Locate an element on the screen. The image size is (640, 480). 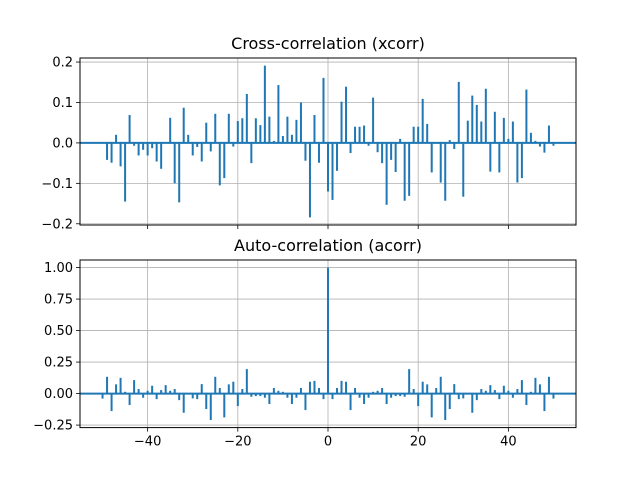
y-tick-label: −0.1 is located at coordinates (57, 184).